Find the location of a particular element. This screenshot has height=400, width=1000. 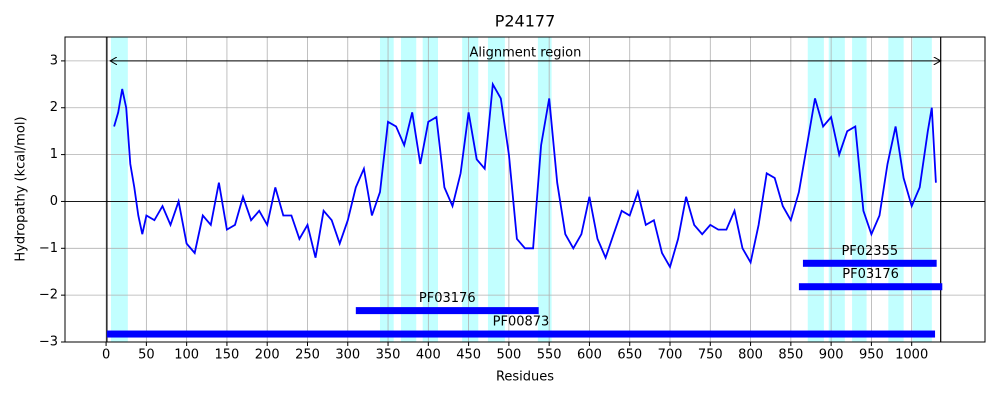

chart-title: P24177 is located at coordinates (525, 21).